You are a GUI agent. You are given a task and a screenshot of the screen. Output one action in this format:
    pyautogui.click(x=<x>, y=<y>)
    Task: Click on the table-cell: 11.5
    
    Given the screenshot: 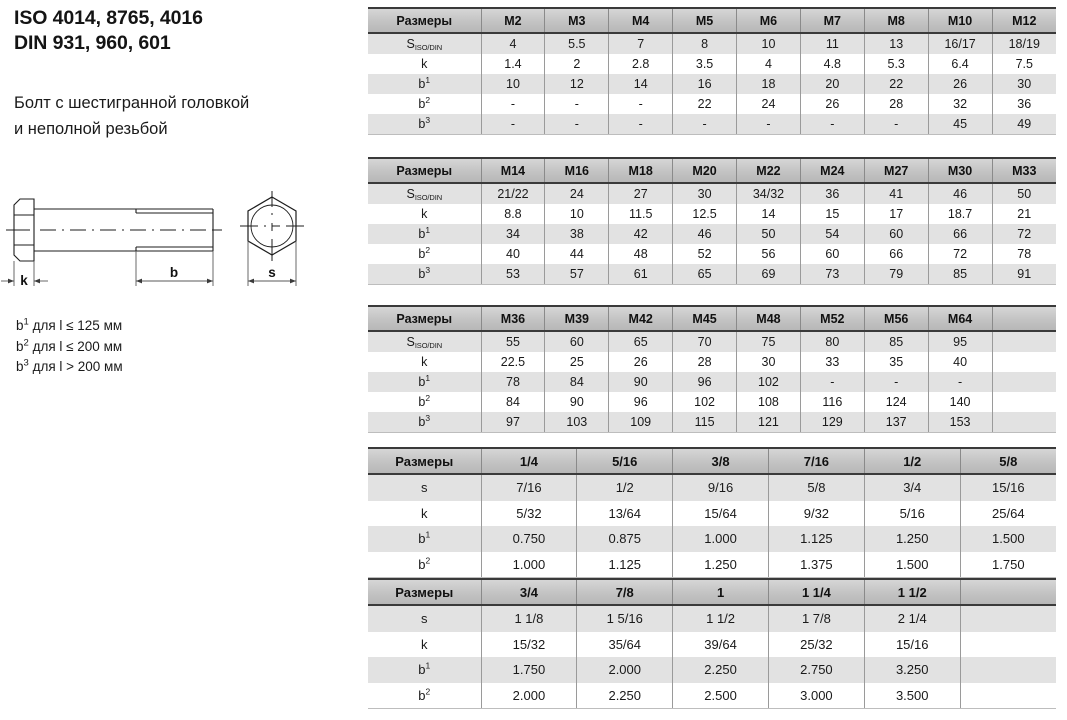 What is the action you would take?
    pyautogui.click(x=640, y=214)
    